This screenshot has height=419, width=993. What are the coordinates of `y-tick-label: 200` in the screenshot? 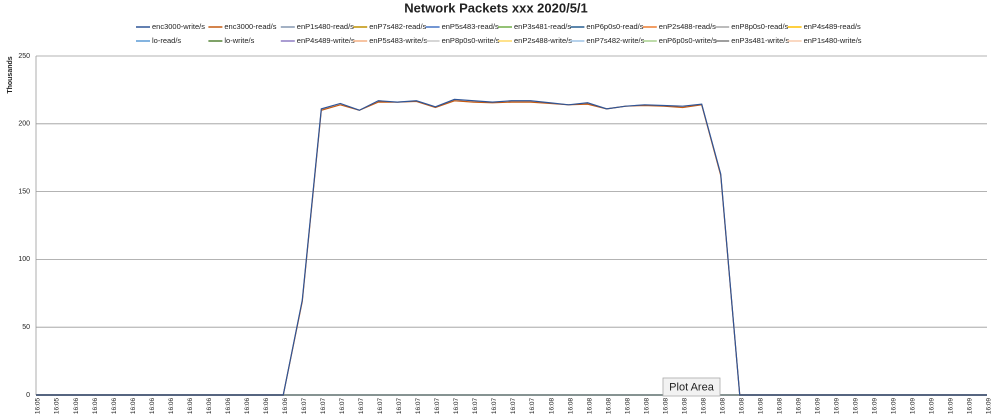 It's located at (24, 124).